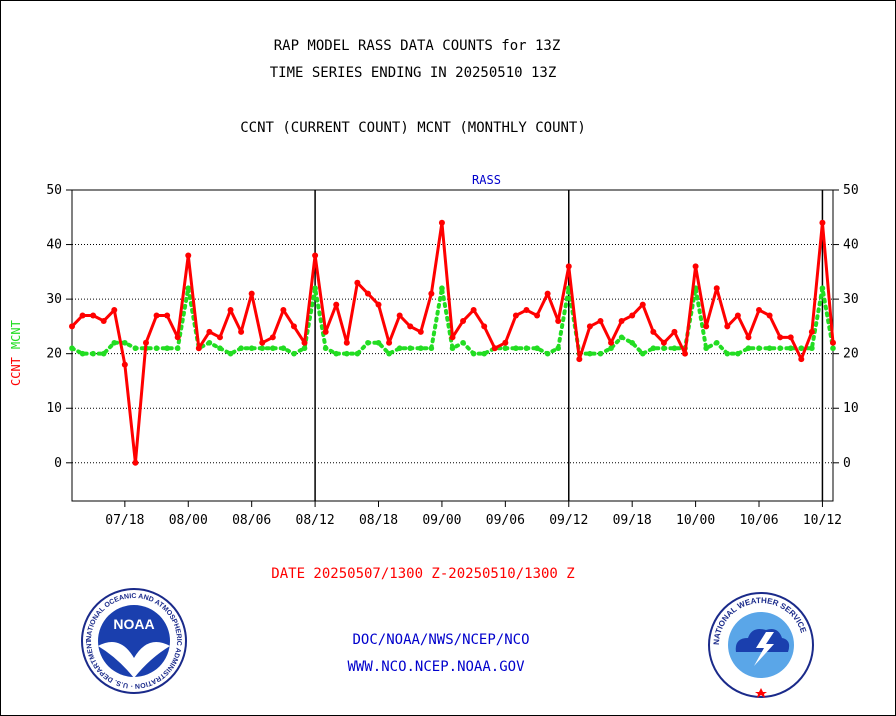 Image resolution: width=896 pixels, height=716 pixels. What do you see at coordinates (315, 520) in the screenshot?
I see `x-tick-label: 08/12` at bounding box center [315, 520].